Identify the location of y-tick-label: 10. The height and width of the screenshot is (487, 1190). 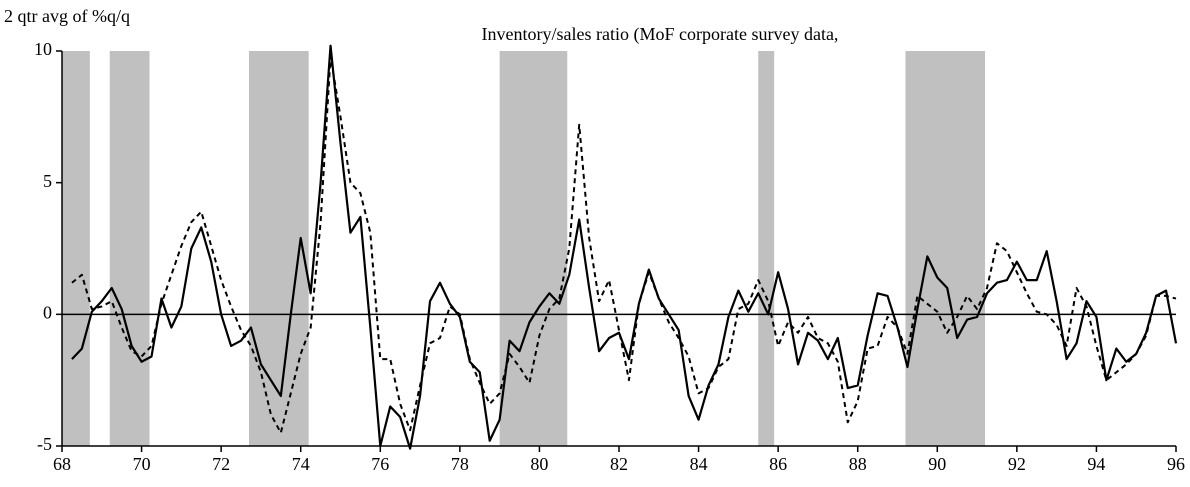
(43, 49).